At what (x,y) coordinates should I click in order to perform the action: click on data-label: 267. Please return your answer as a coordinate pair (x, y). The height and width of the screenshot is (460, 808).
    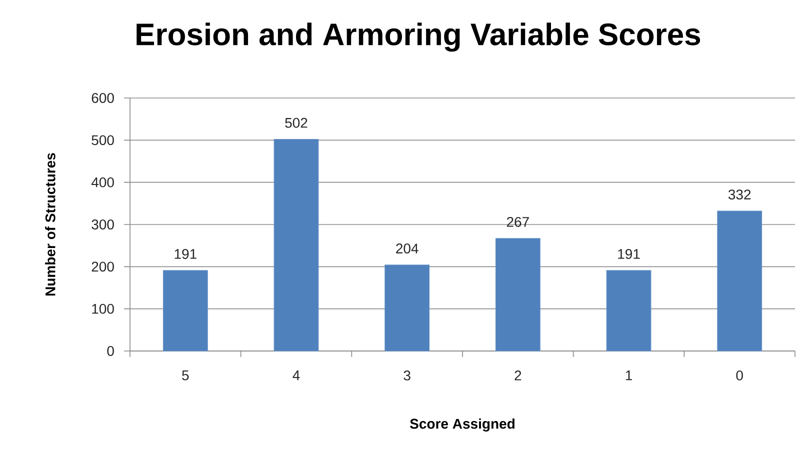
    Looking at the image, I should click on (517, 221).